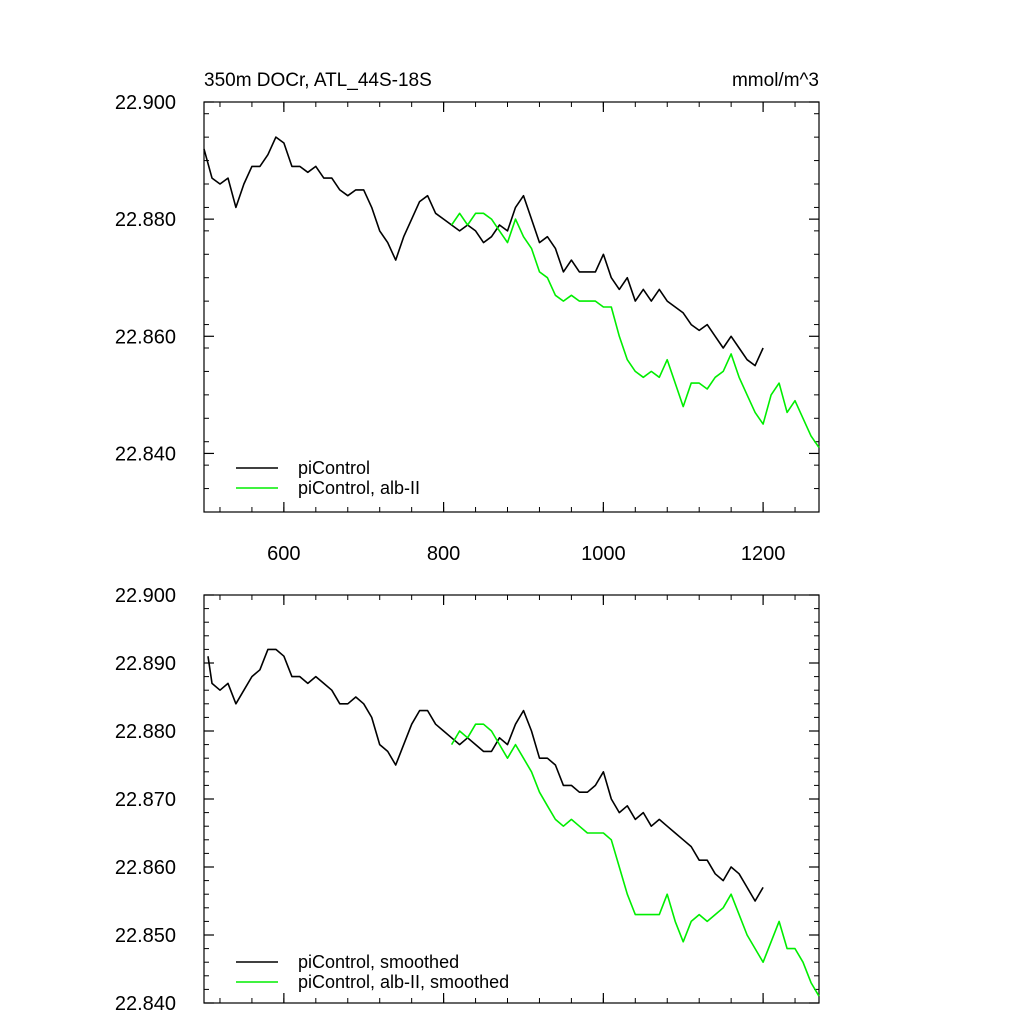 This screenshot has height=1024, width=1024. I want to click on legend-label: piControl, alb-II, smoothed, so click(403, 982).